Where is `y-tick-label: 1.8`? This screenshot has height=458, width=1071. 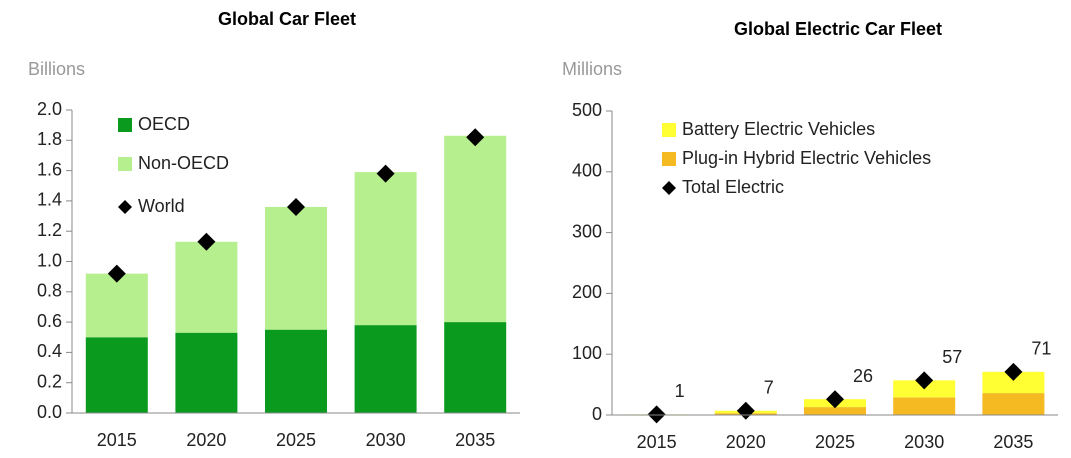
y-tick-label: 1.8 is located at coordinates (49, 139).